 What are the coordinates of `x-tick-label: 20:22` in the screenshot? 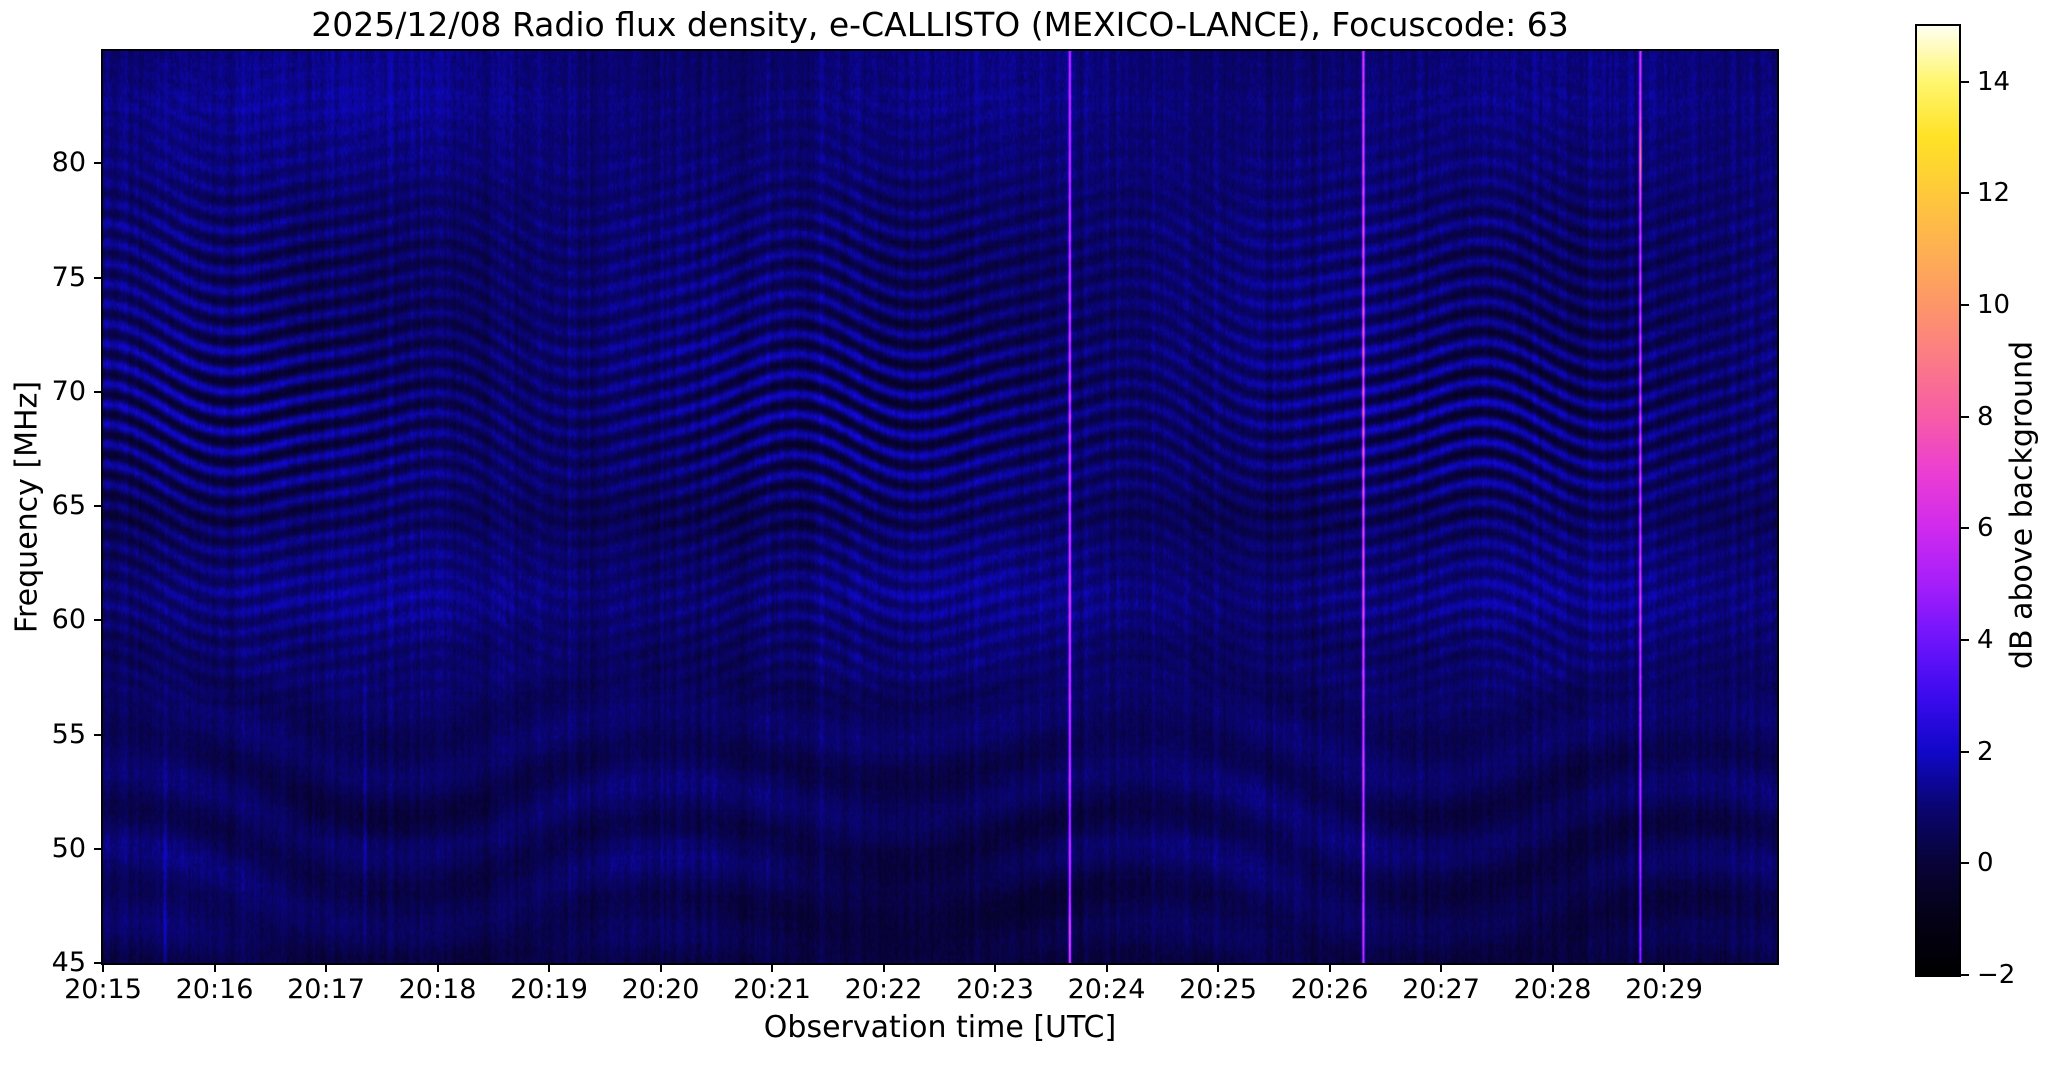 It's located at (883, 989).